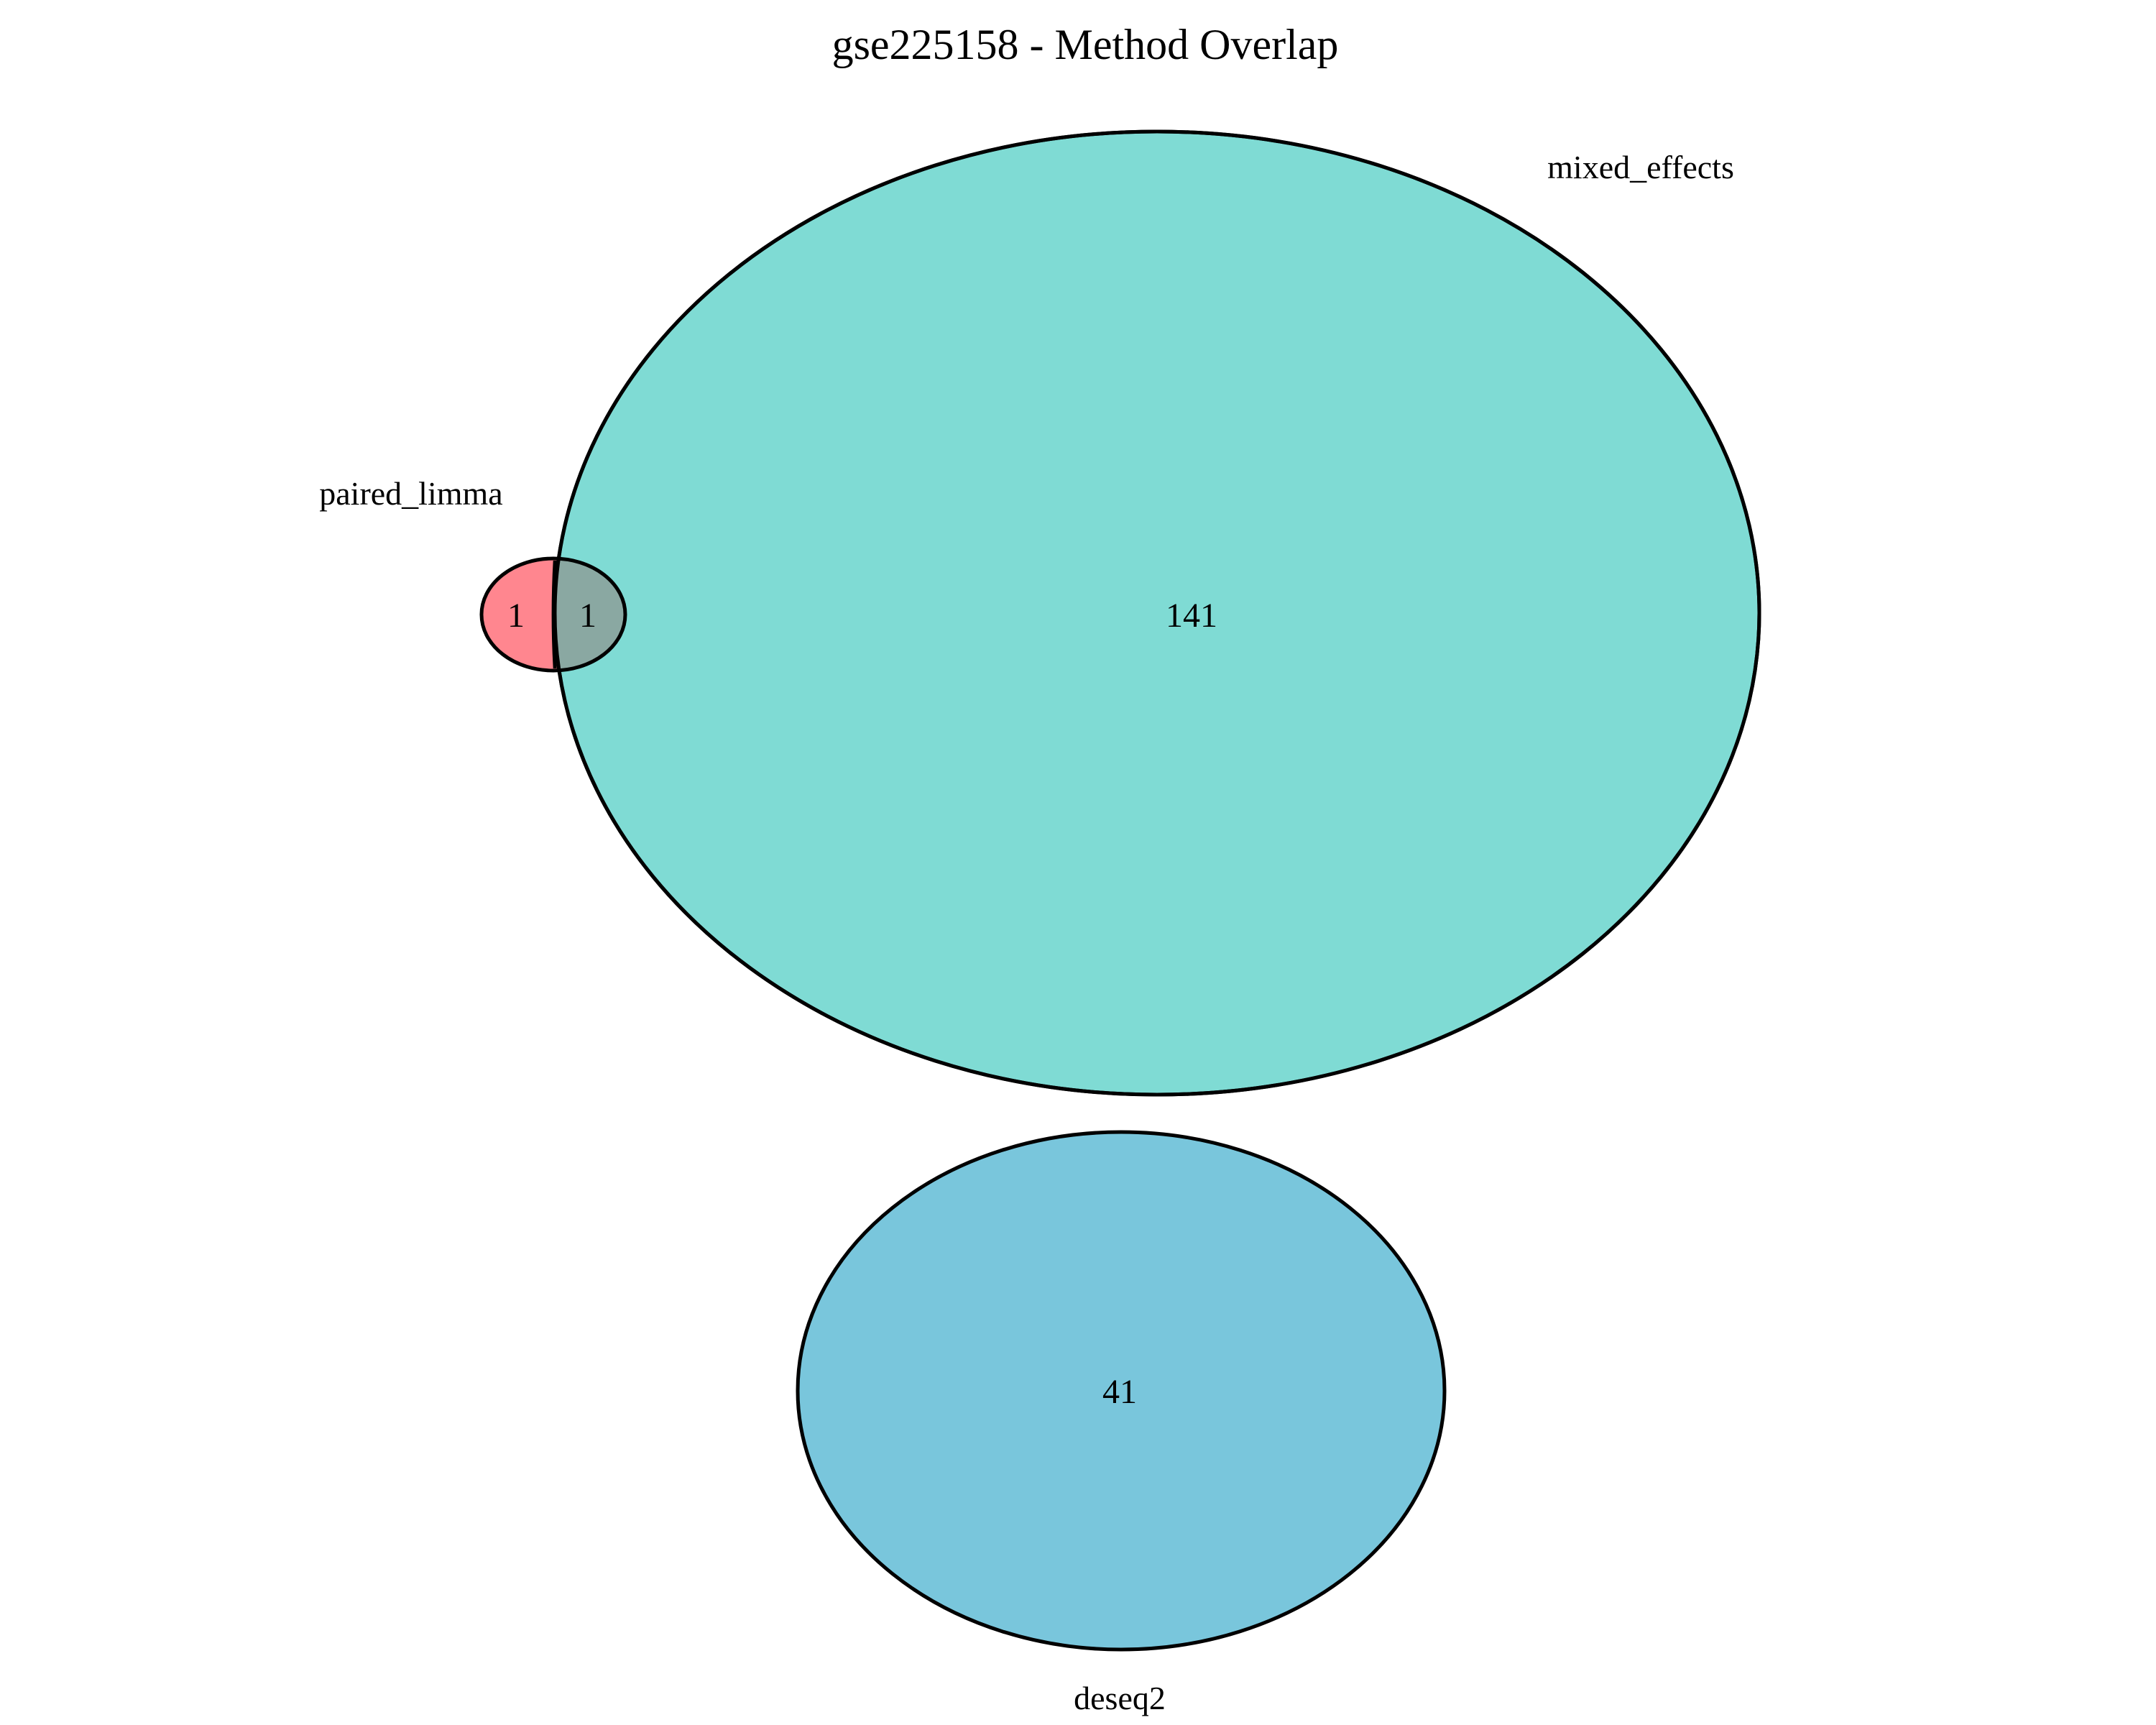 This screenshot has height=1725, width=2156. I want to click on deseq2-circle, so click(1121, 1391).